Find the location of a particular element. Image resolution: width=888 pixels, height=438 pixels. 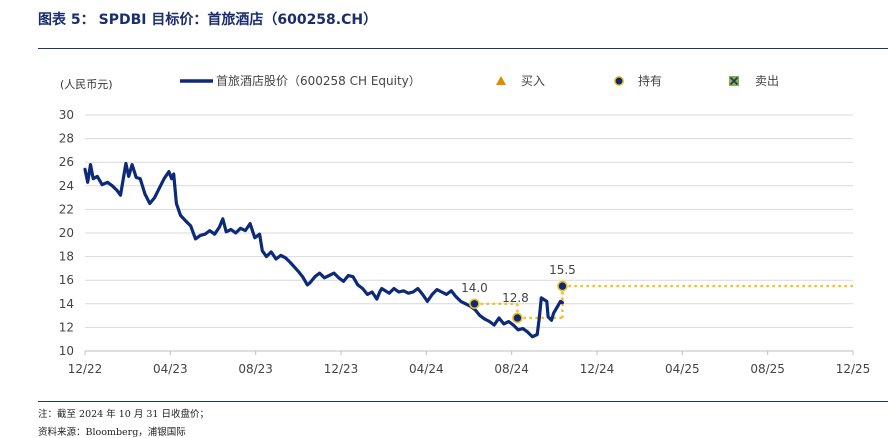

circle-icon is located at coordinates (619, 81).